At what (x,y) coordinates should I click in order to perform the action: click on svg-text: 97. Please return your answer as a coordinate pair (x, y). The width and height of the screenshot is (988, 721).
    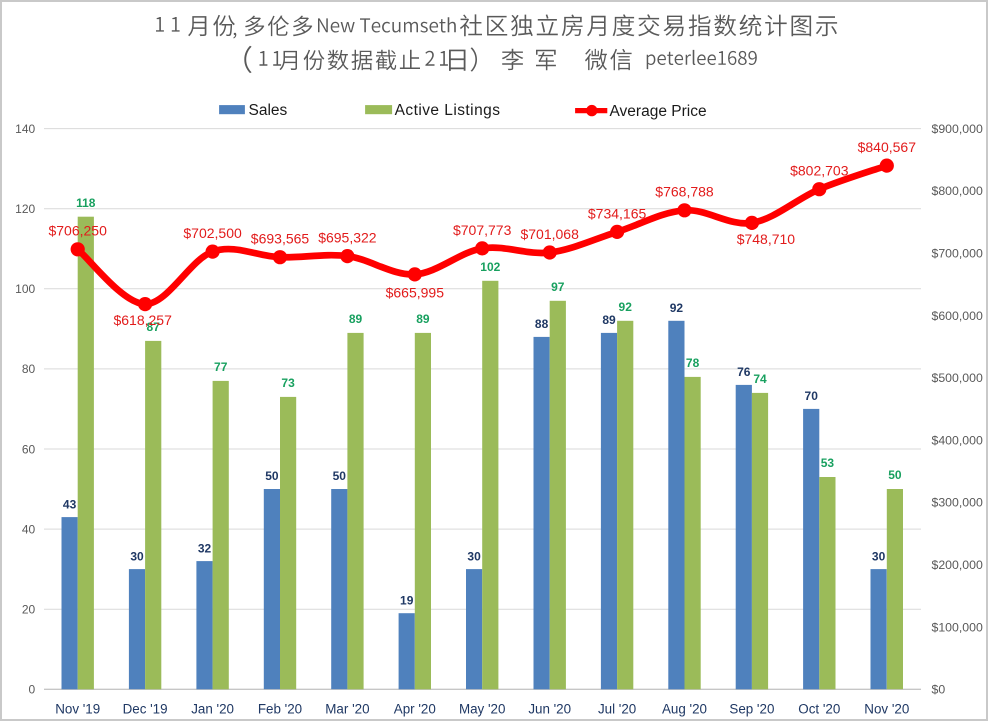
    Looking at the image, I should click on (558, 287).